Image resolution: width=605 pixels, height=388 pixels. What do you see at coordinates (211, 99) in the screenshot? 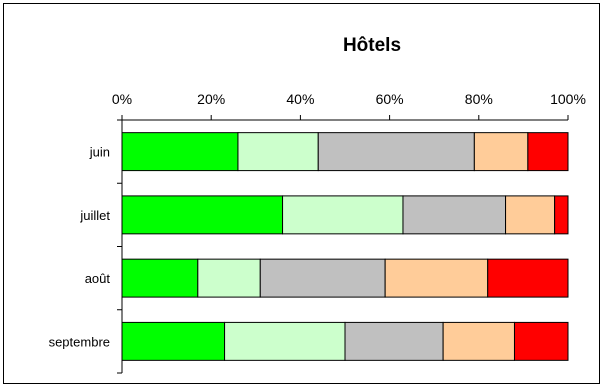
I see `x-tick-label: 20%` at bounding box center [211, 99].